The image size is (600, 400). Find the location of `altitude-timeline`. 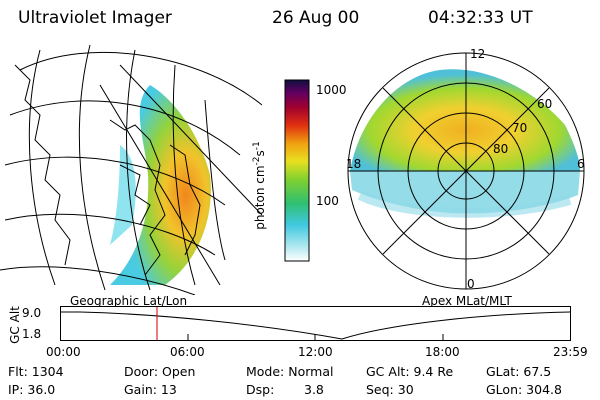

altitude-timeline is located at coordinates (315, 323).